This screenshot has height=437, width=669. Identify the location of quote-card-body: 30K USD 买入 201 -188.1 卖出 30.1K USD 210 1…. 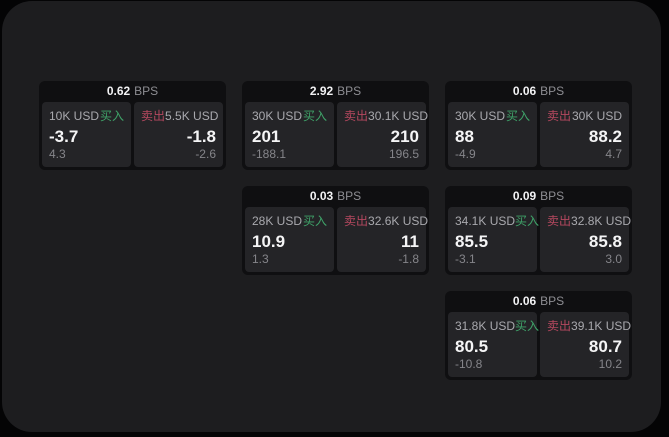
(335, 136).